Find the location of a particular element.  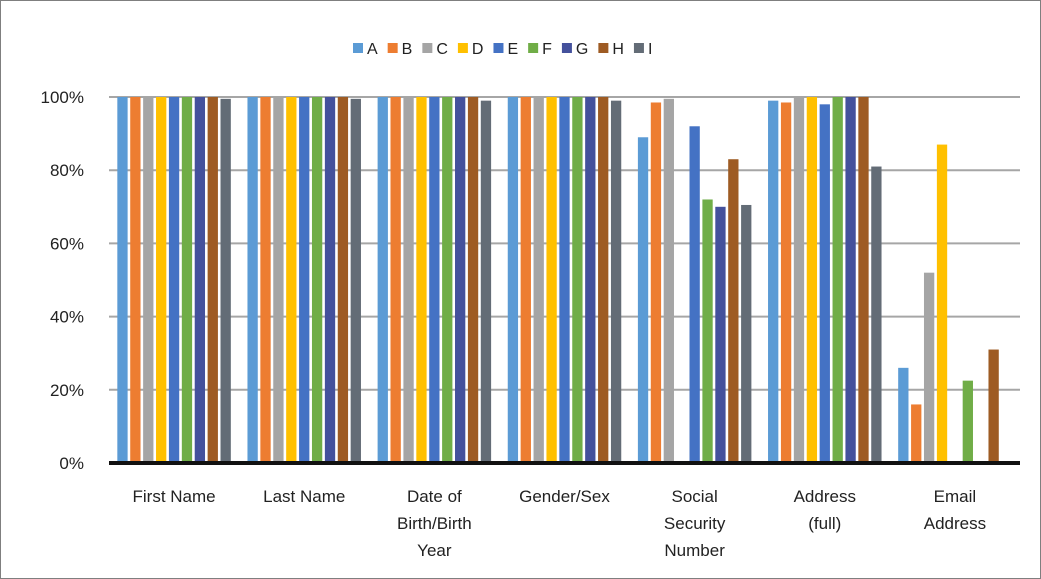

y-tick-label: 60% is located at coordinates (67, 243).